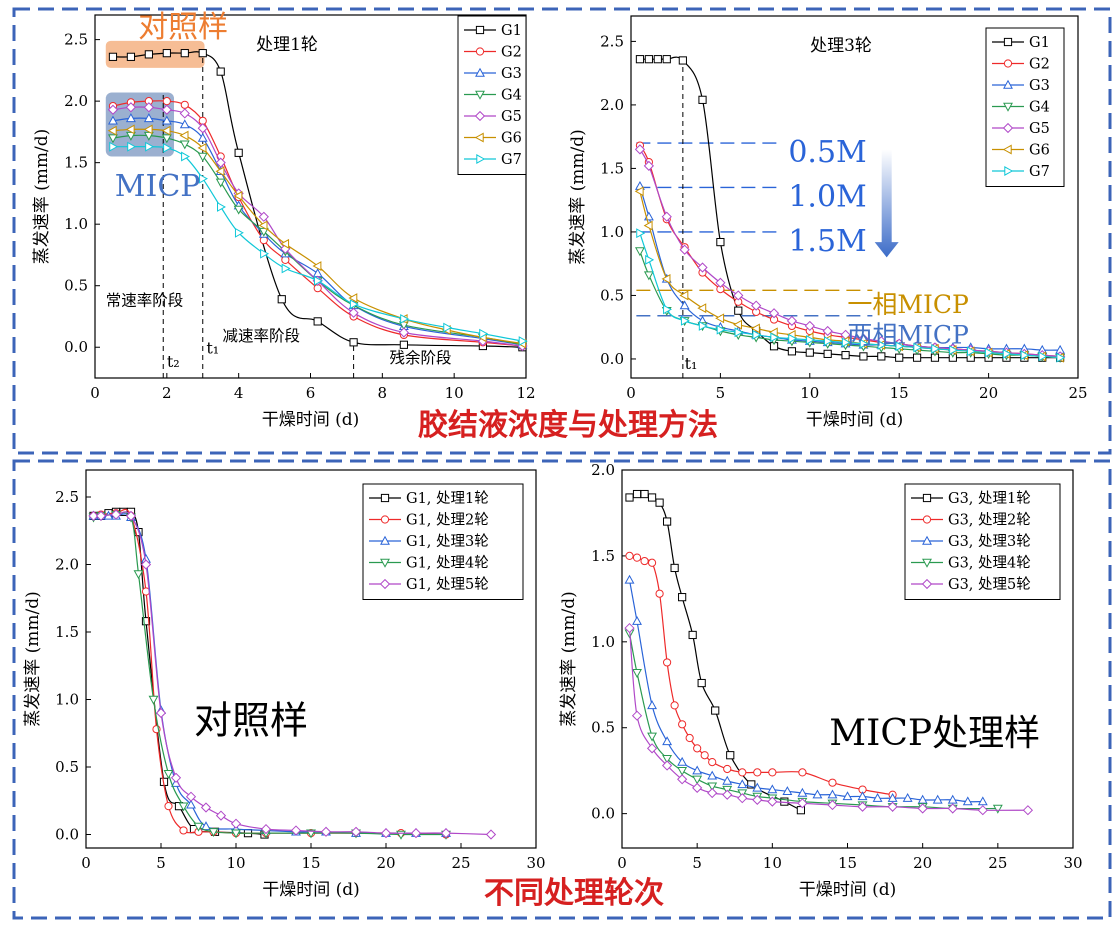 The width and height of the screenshot is (1114, 926). Describe the element at coordinates (574, 893) in the screenshot. I see `caption-bottom: 不同处理轮次` at that location.